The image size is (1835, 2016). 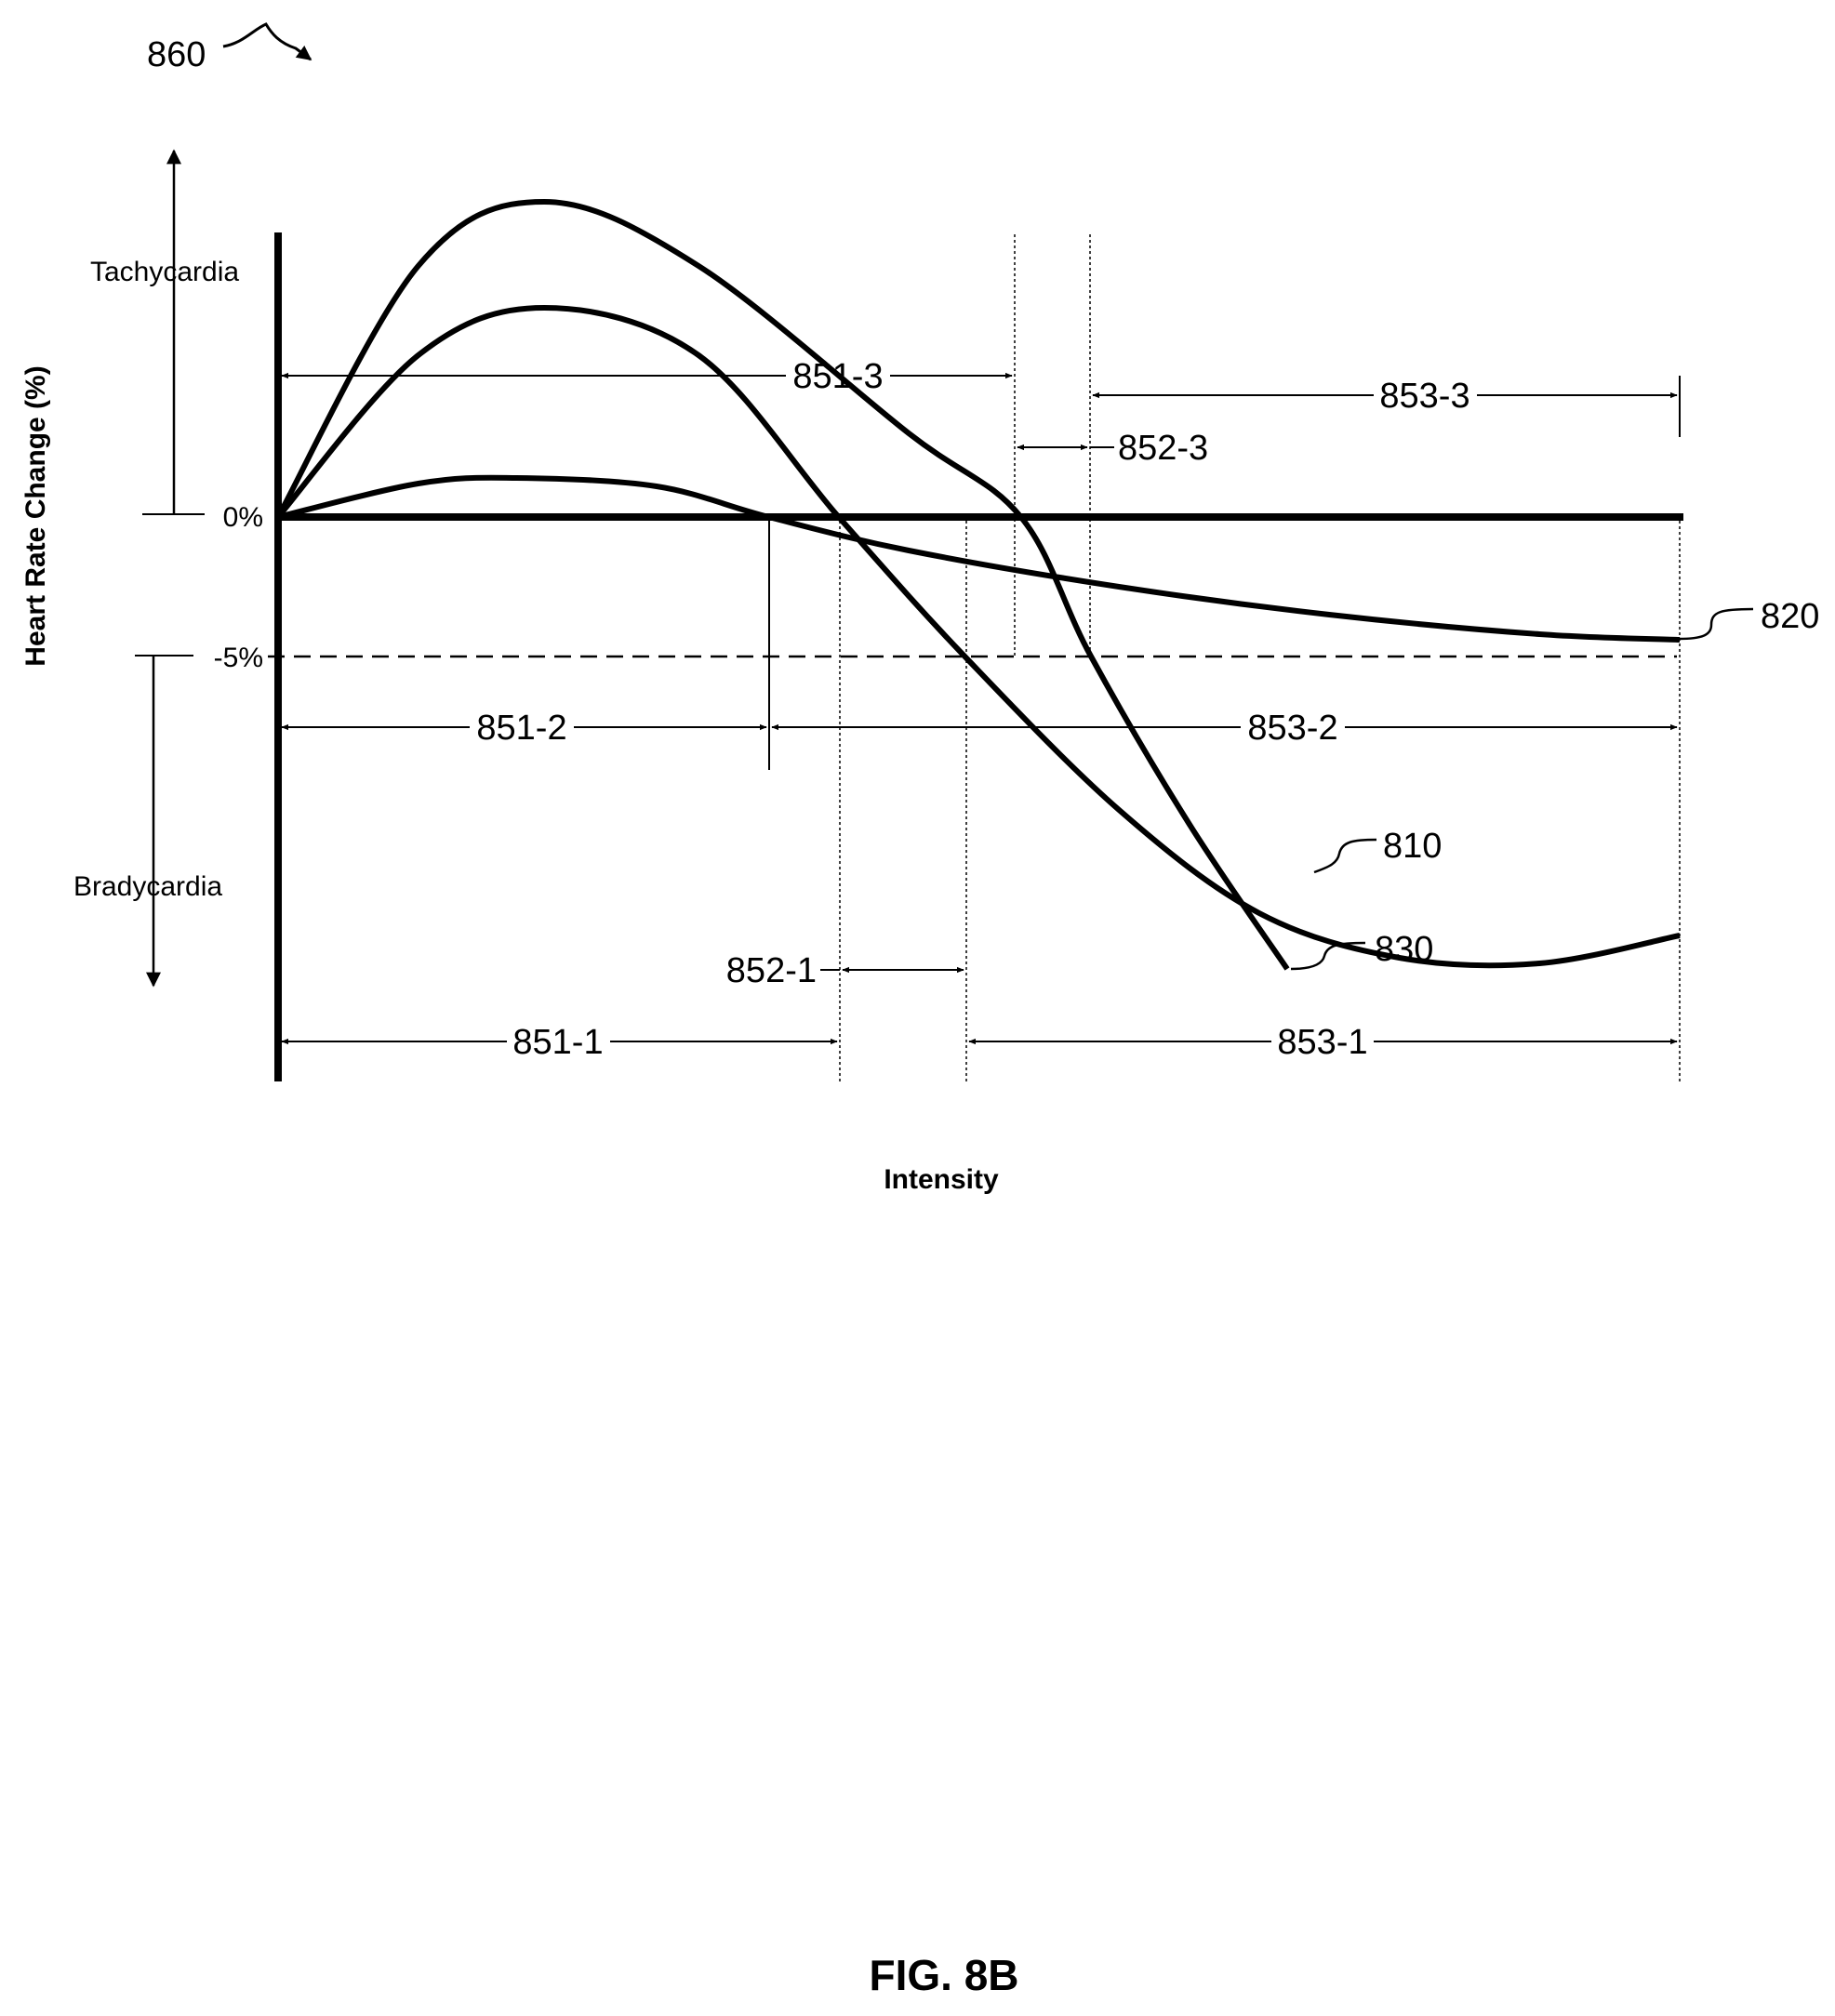 I want to click on interval-label-853-1: 853-1, so click(x=1322, y=1042).